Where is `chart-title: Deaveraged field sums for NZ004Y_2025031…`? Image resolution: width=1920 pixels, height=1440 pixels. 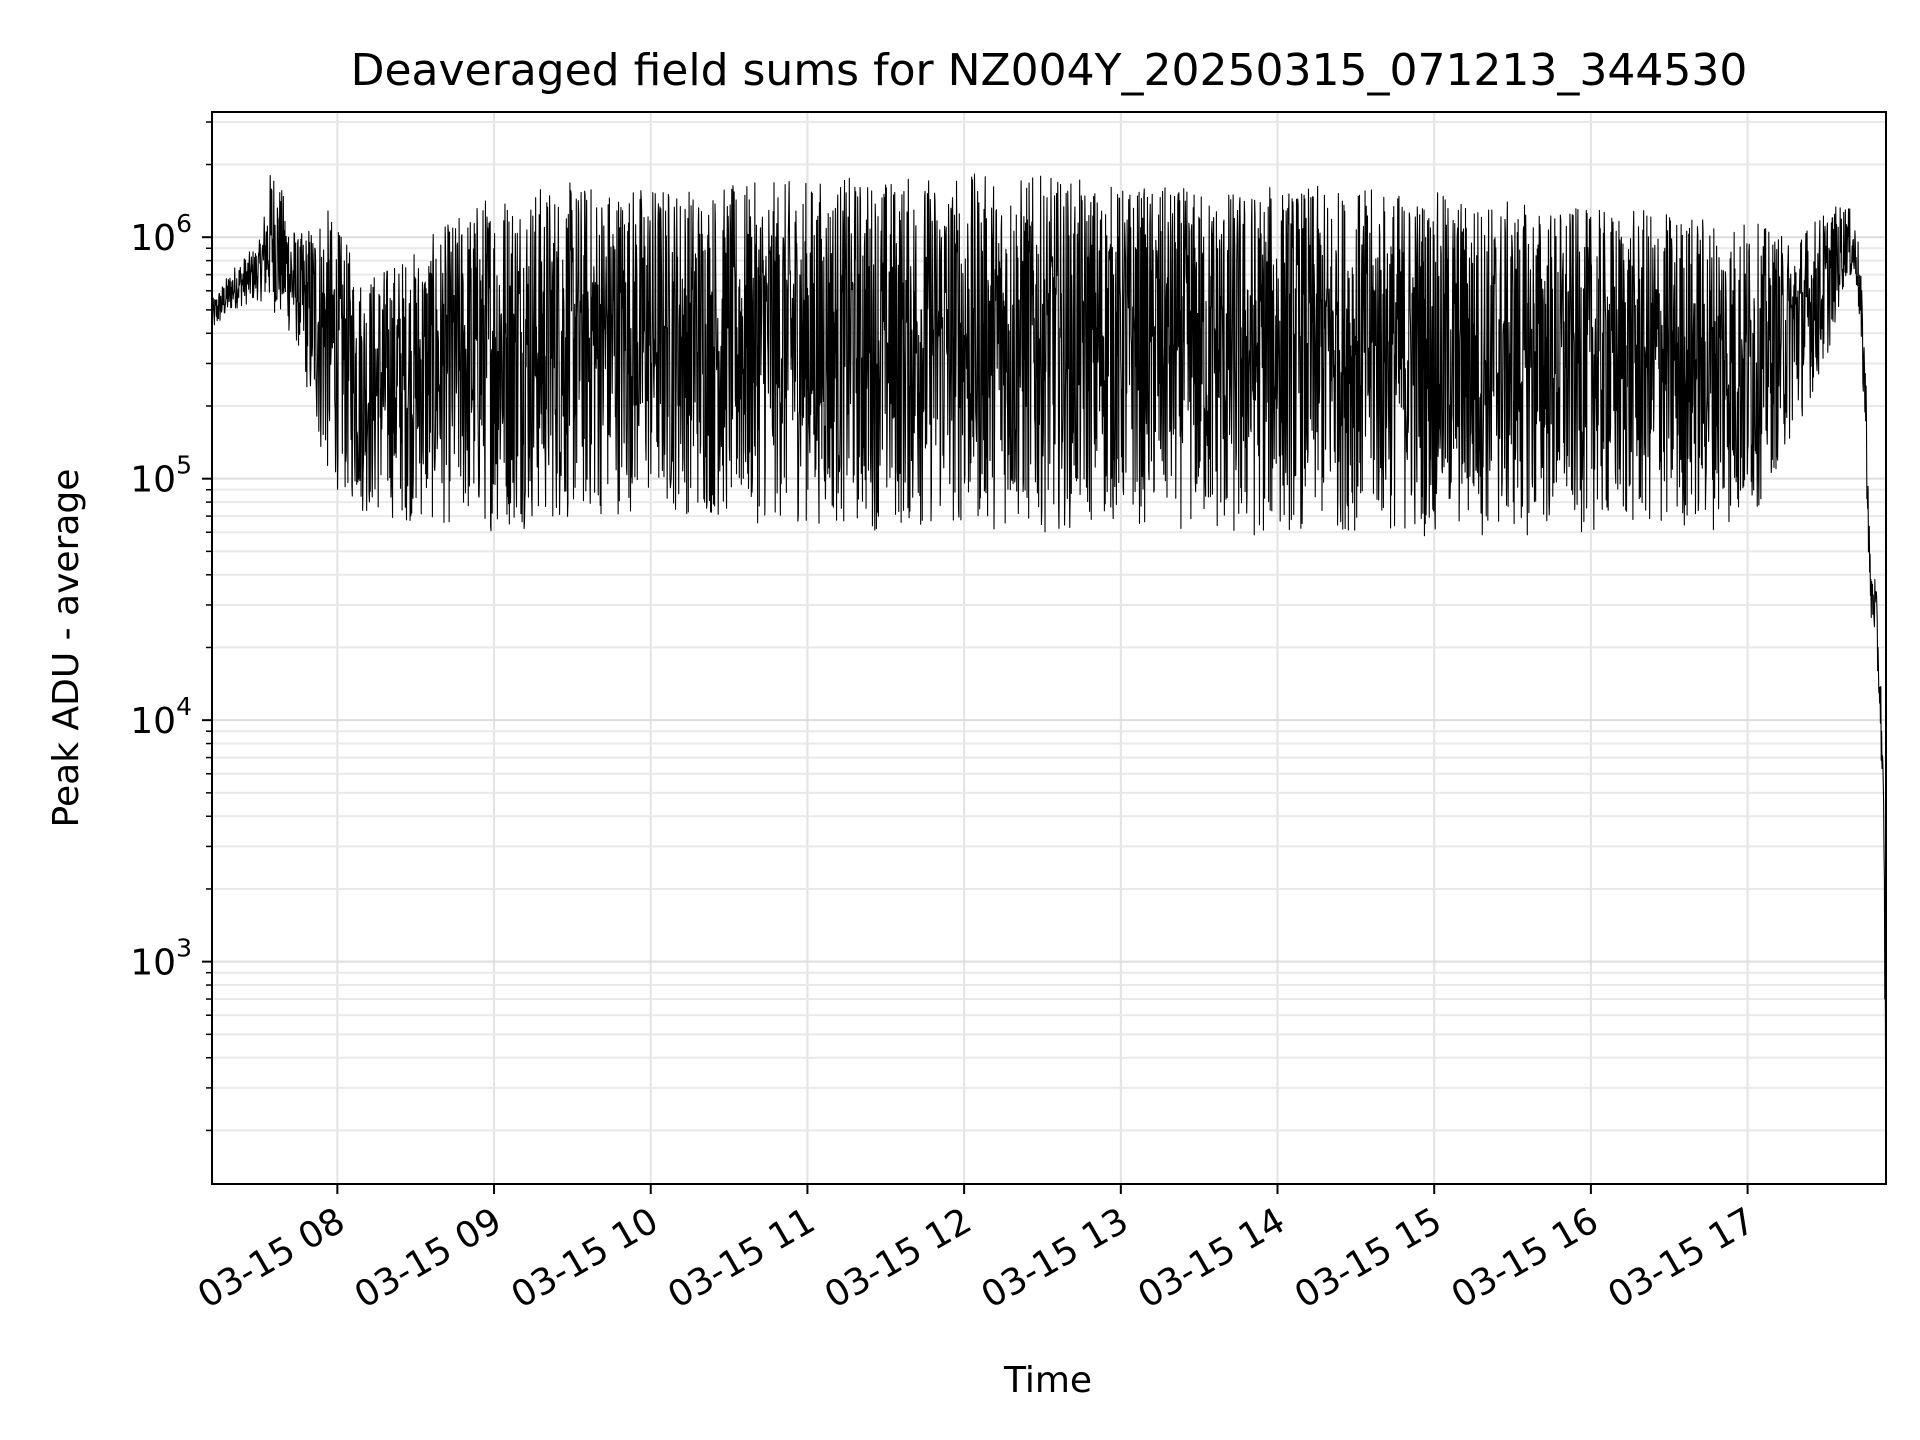 chart-title: Deaveraged field sums for NZ004Y_2025031… is located at coordinates (1049, 70).